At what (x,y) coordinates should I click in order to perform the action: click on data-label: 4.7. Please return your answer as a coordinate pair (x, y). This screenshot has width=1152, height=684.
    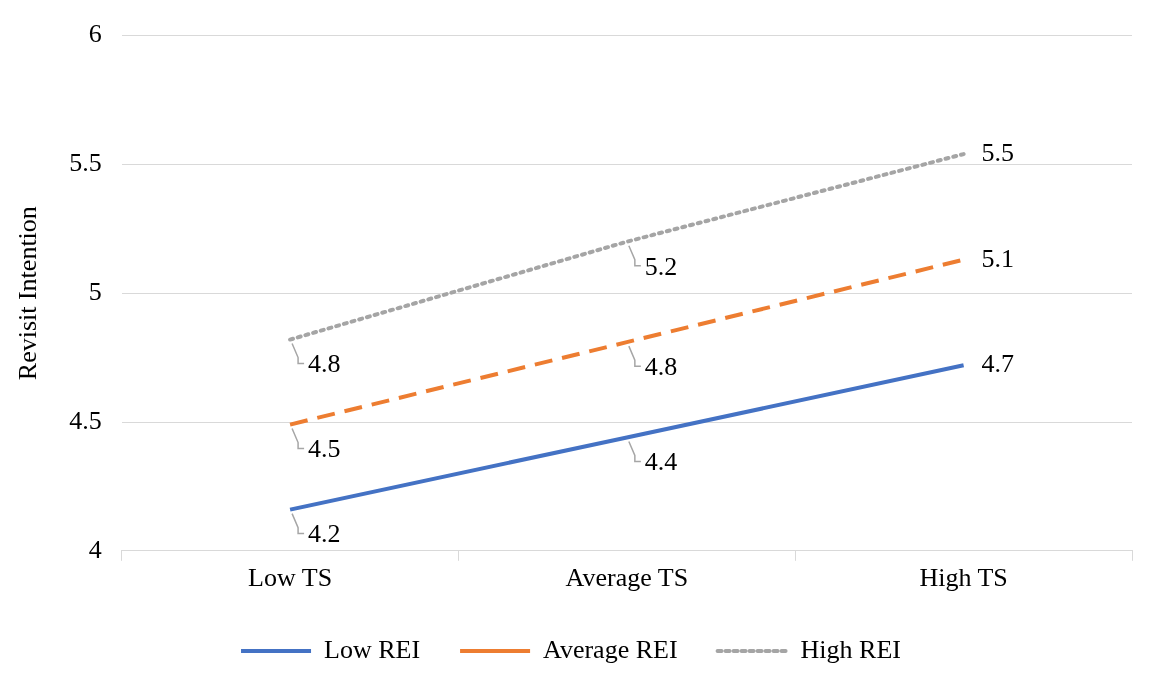
    Looking at the image, I should click on (998, 364).